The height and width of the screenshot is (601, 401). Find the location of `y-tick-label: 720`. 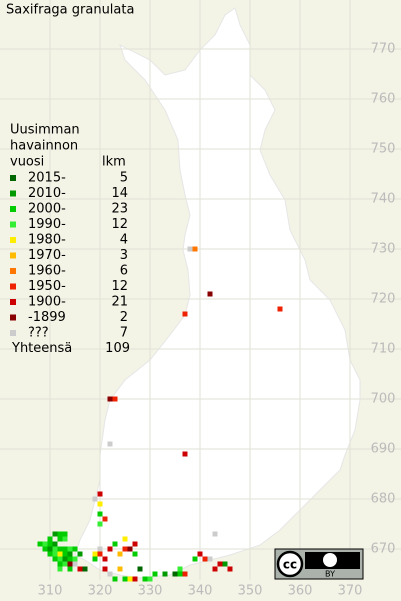

y-tick-label: 720 is located at coordinates (383, 299).